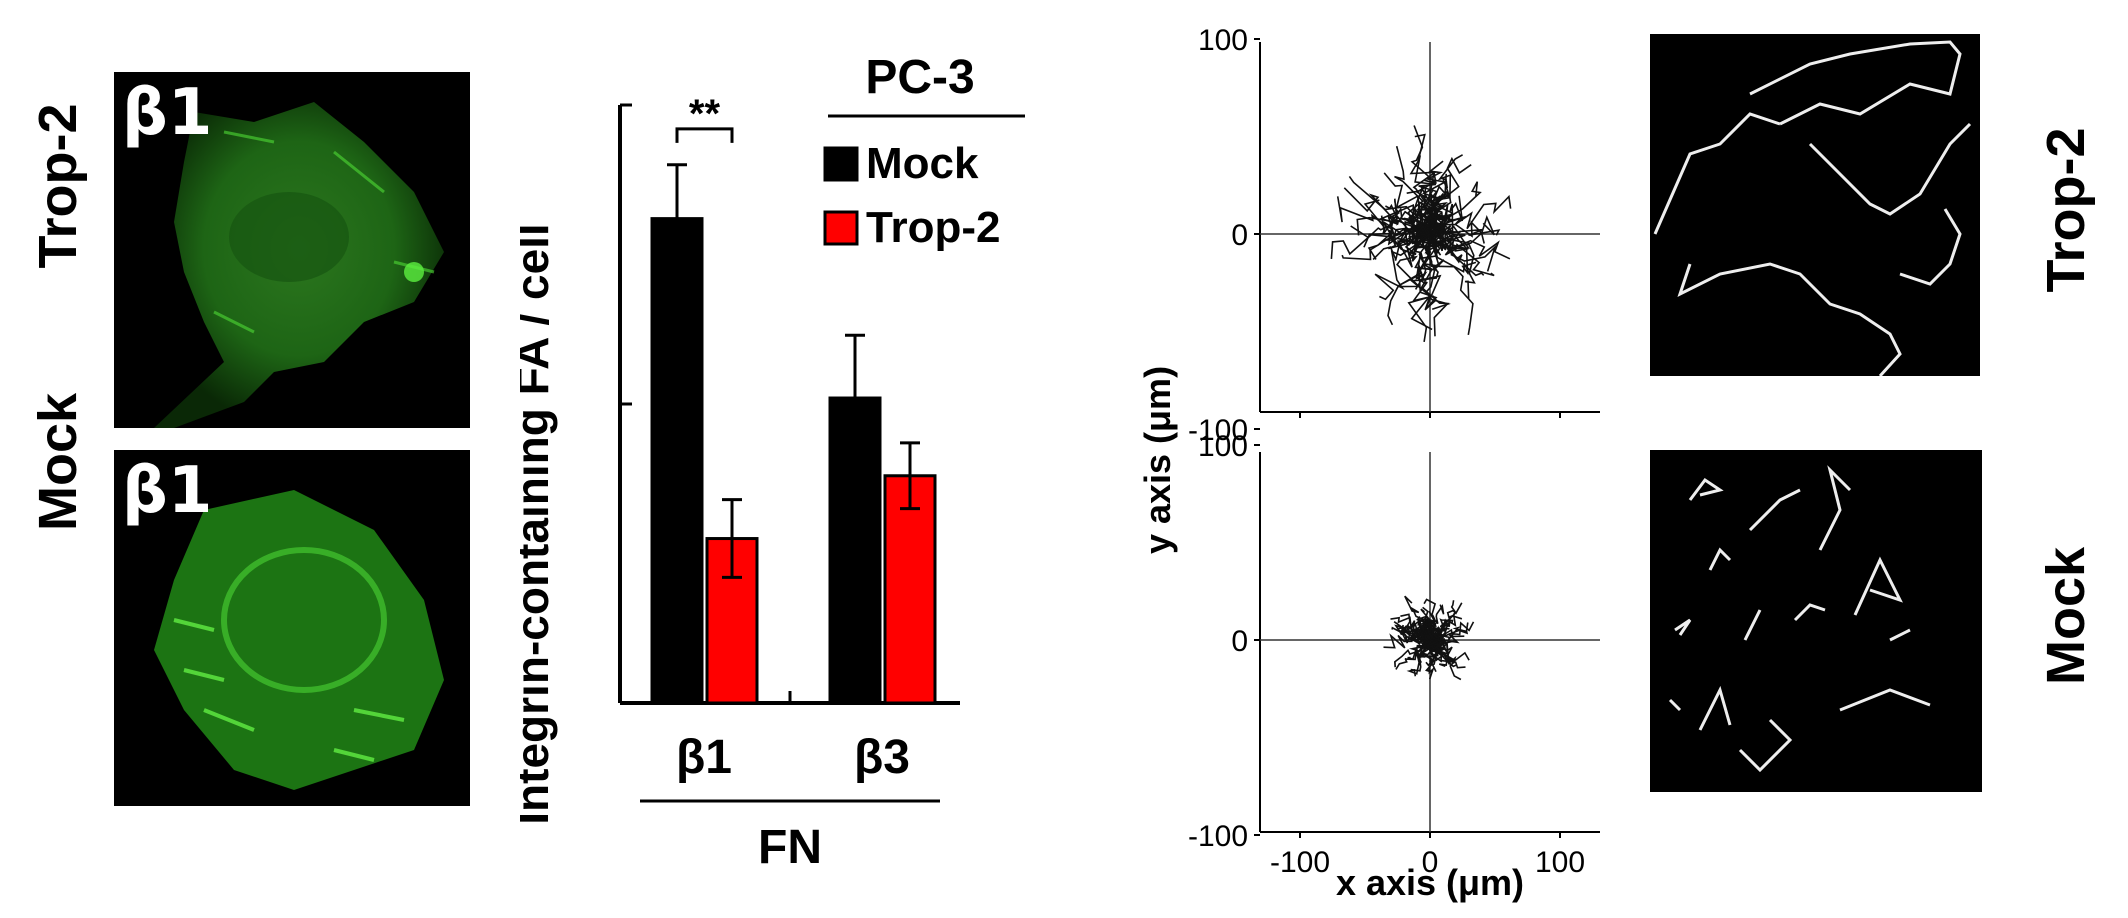  I want to click on micrograph-trop2: β1, so click(292, 250).